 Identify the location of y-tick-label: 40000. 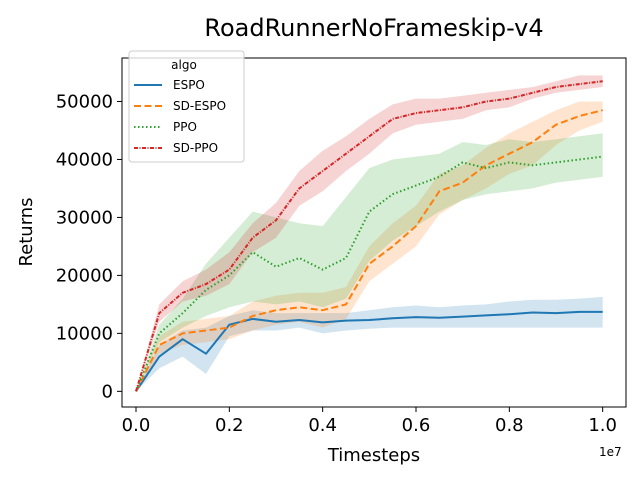
(84, 159).